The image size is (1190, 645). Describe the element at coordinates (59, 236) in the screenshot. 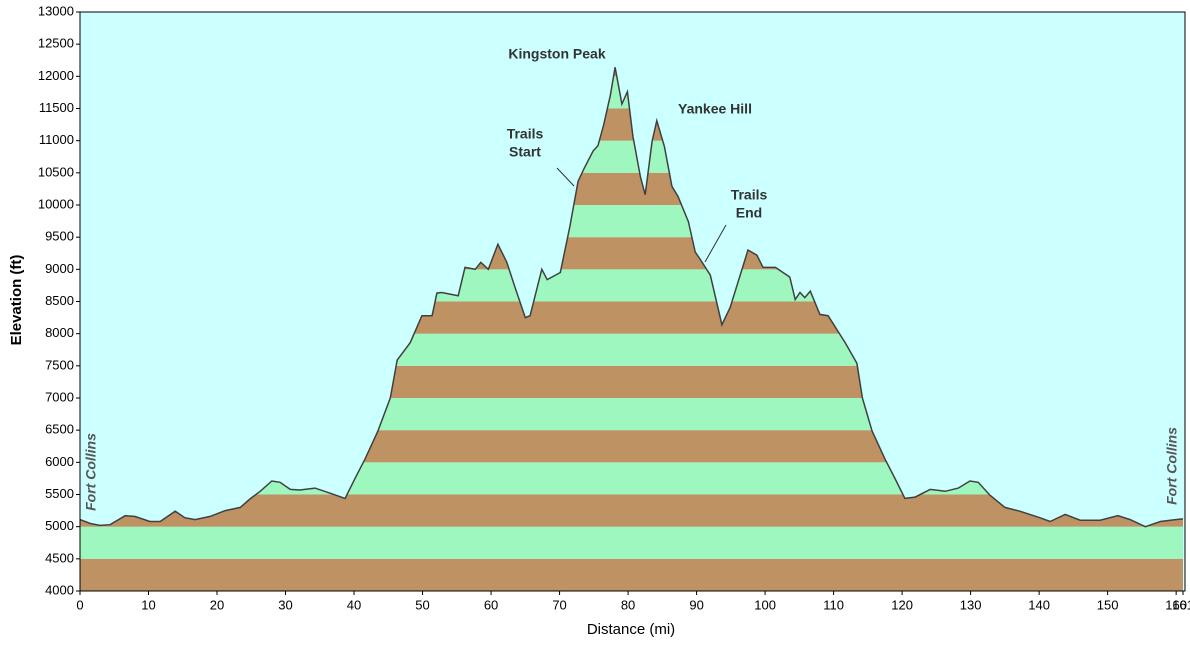

I see `y-tick-label: 9500` at that location.